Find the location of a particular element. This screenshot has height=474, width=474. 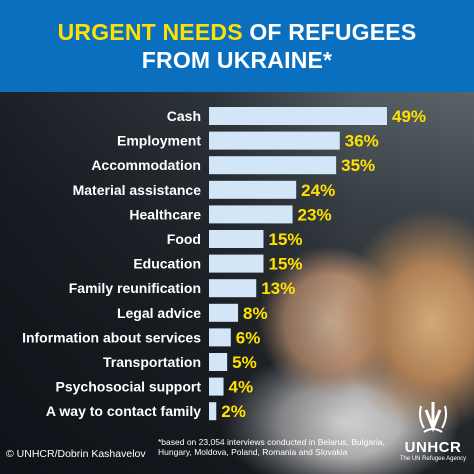

unhcr-emblem-icon is located at coordinates (433, 417).